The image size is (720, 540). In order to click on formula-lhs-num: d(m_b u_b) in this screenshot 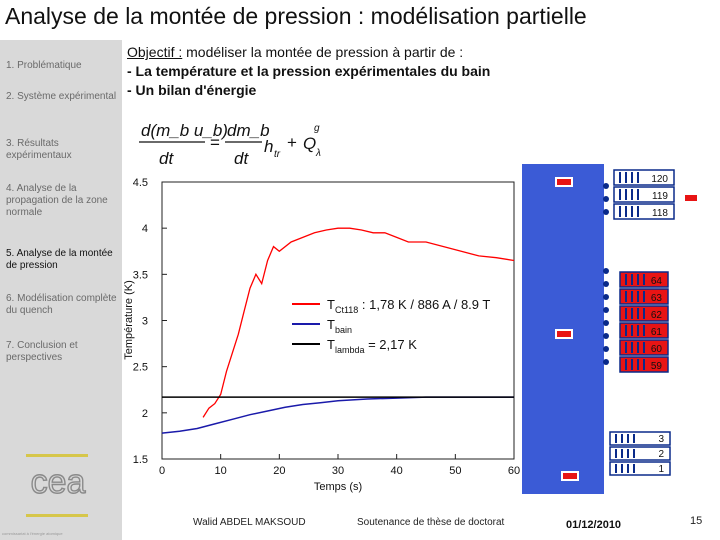, I will do `click(184, 130)`.